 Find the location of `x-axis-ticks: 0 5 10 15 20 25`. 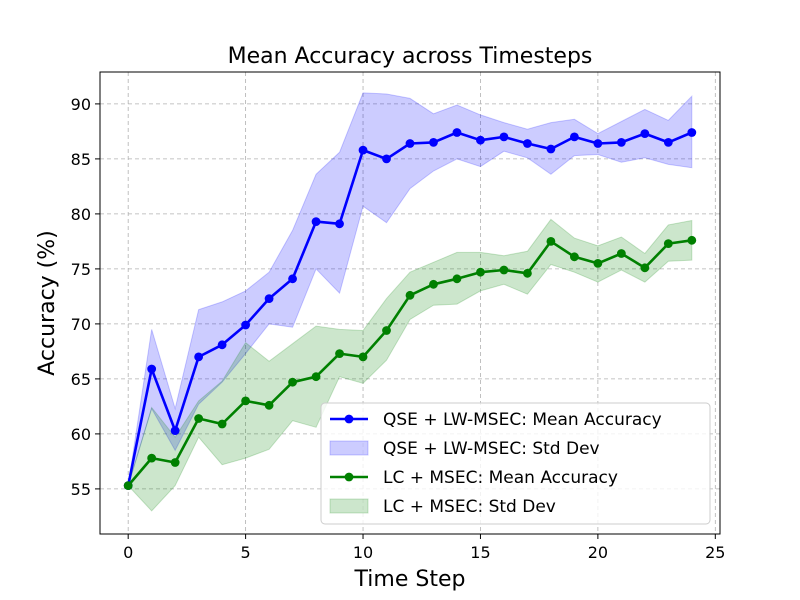

x-axis-ticks: 0 5 10 15 20 25 is located at coordinates (424, 548).